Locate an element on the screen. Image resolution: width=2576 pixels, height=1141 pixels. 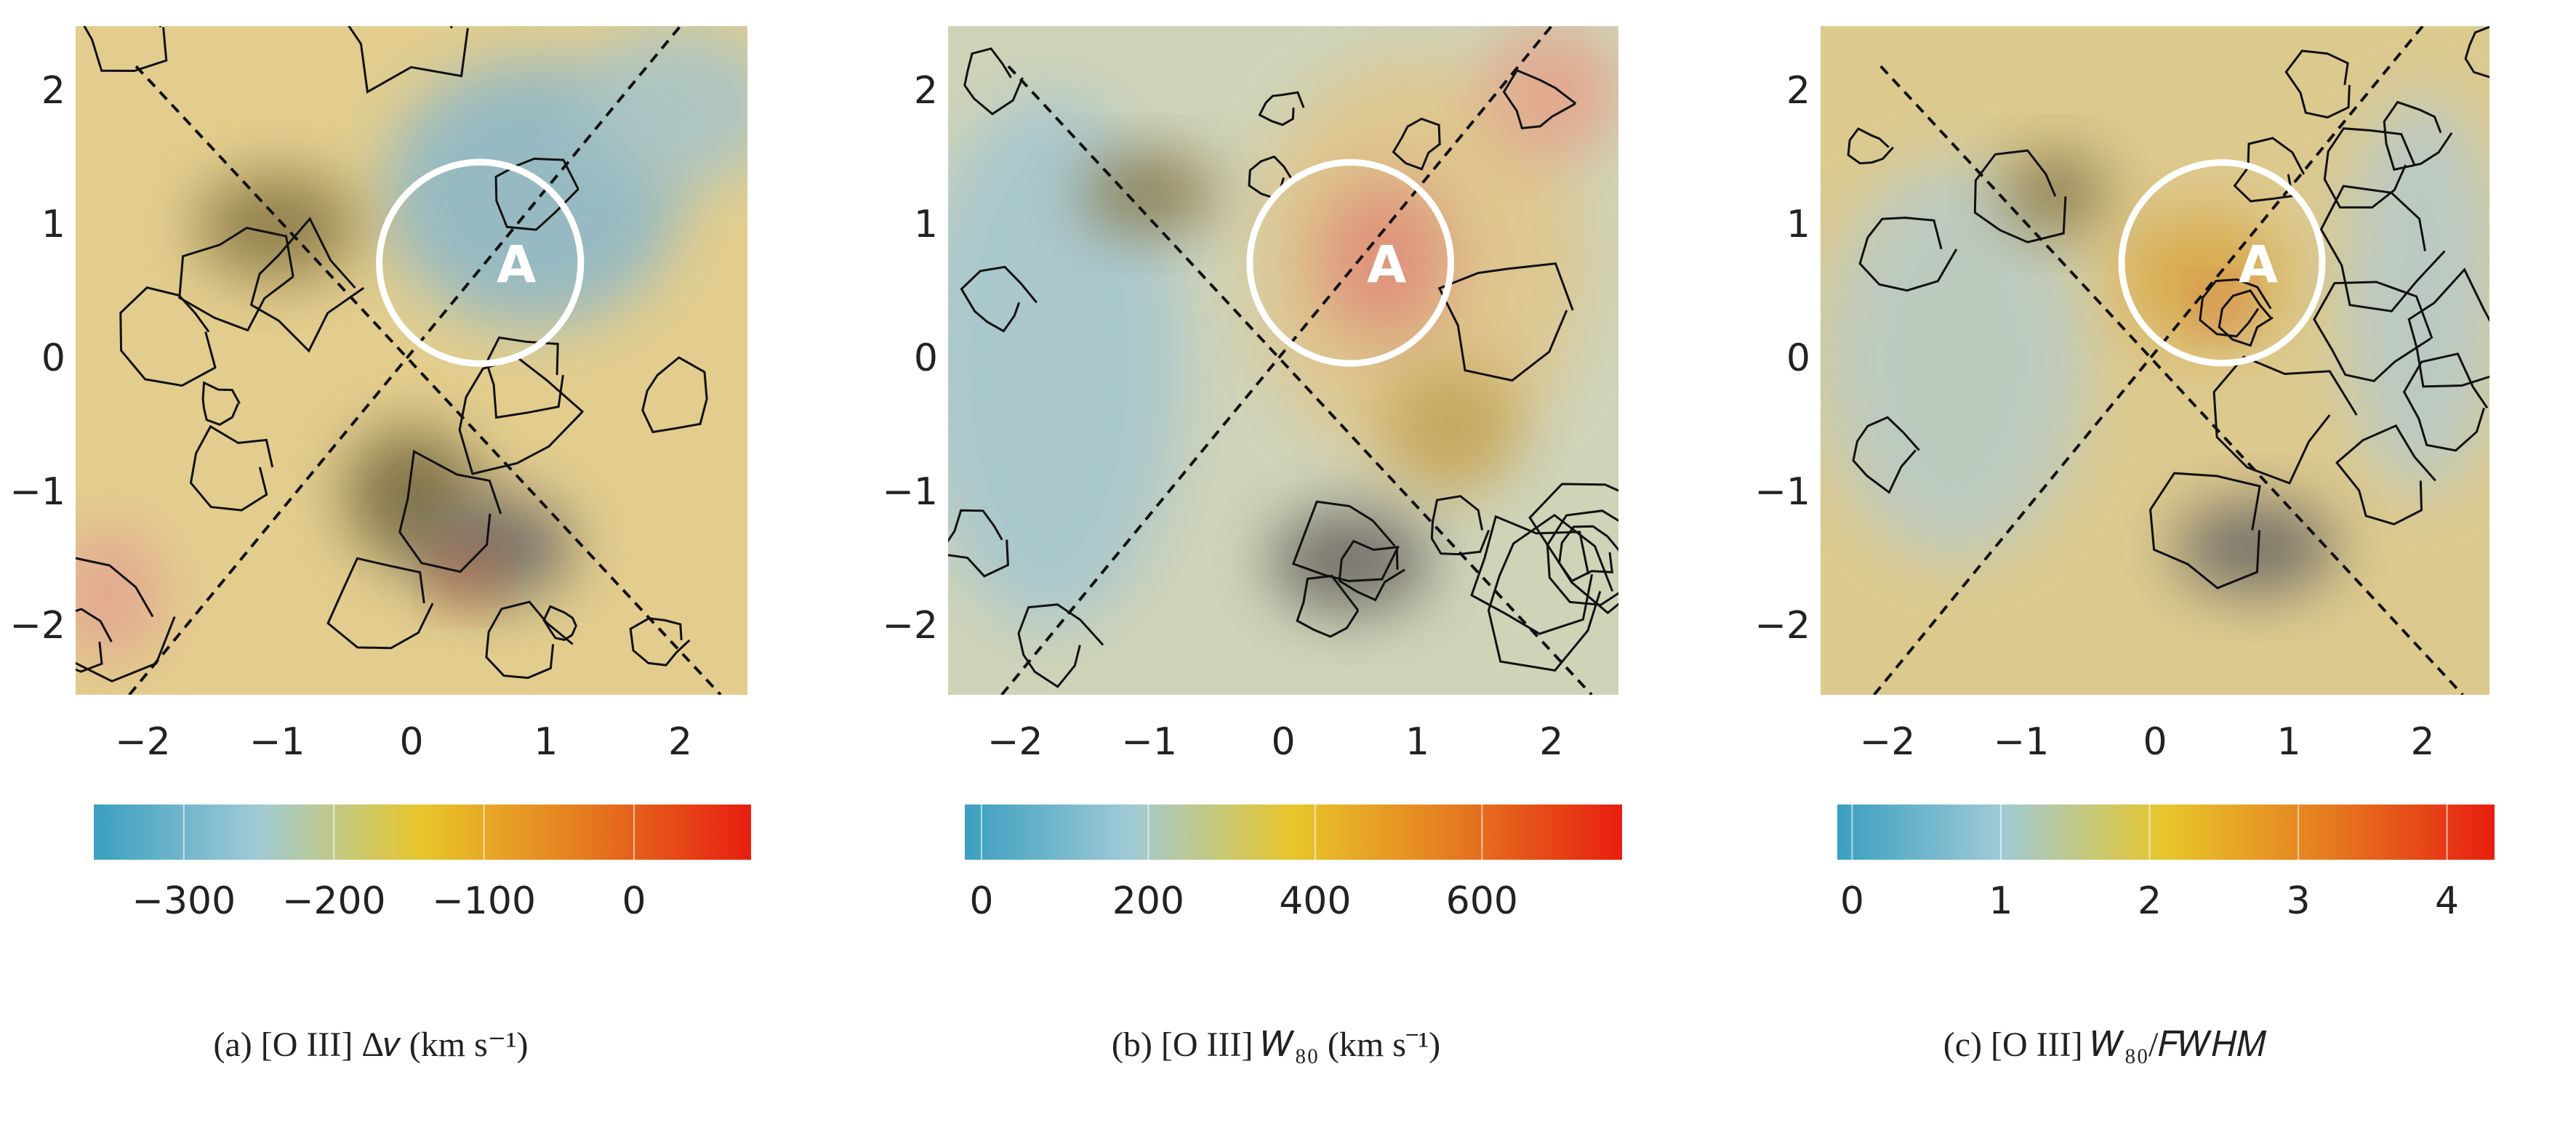
colorbar-tick-label: 4 is located at coordinates (2447, 901).